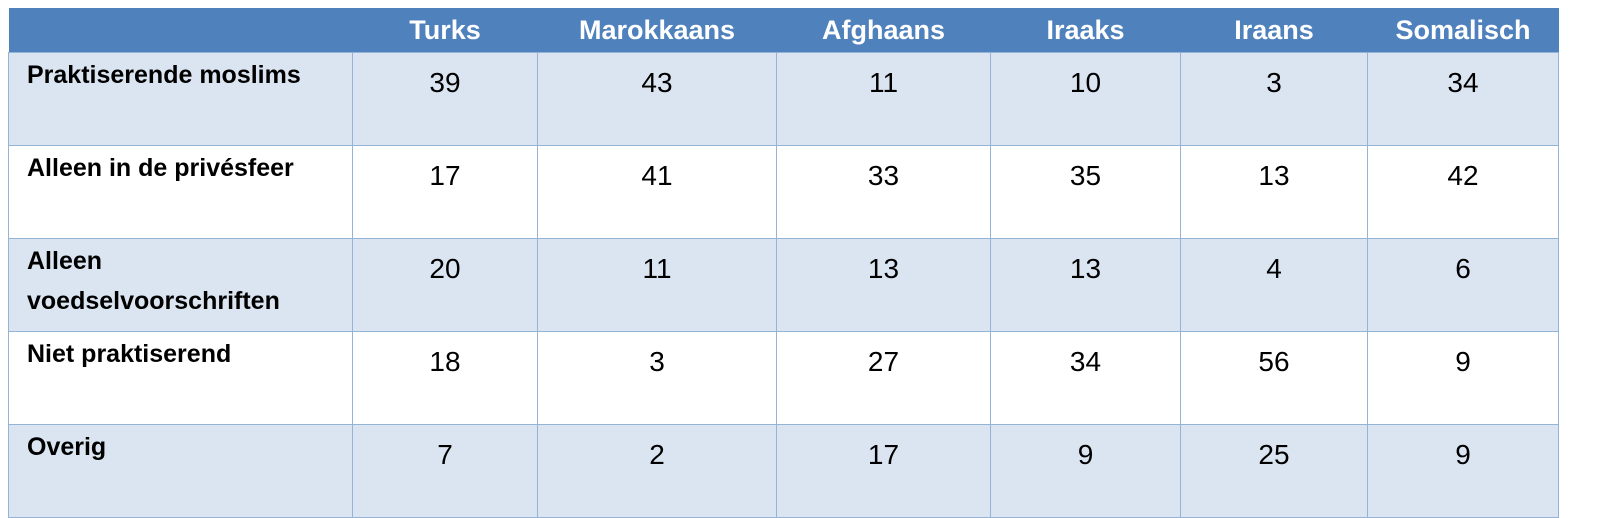  I want to click on value-cell: 35, so click(1085, 192).